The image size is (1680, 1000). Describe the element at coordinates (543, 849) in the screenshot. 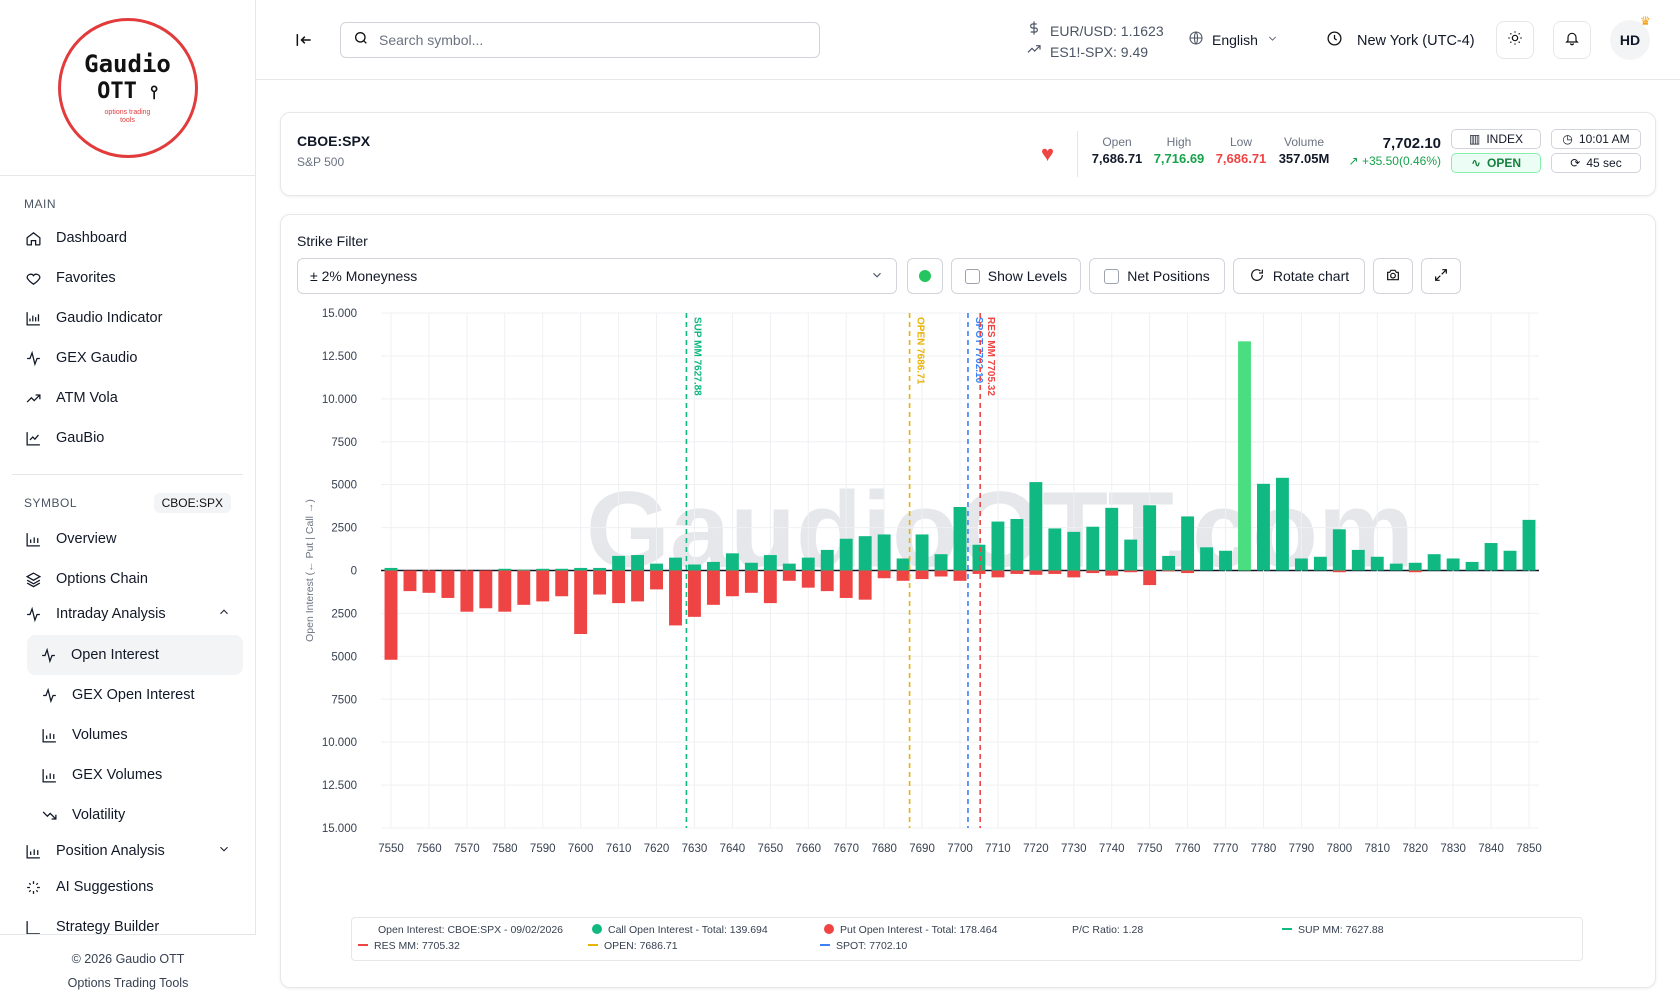

I see `x-tick-label: 7590` at that location.